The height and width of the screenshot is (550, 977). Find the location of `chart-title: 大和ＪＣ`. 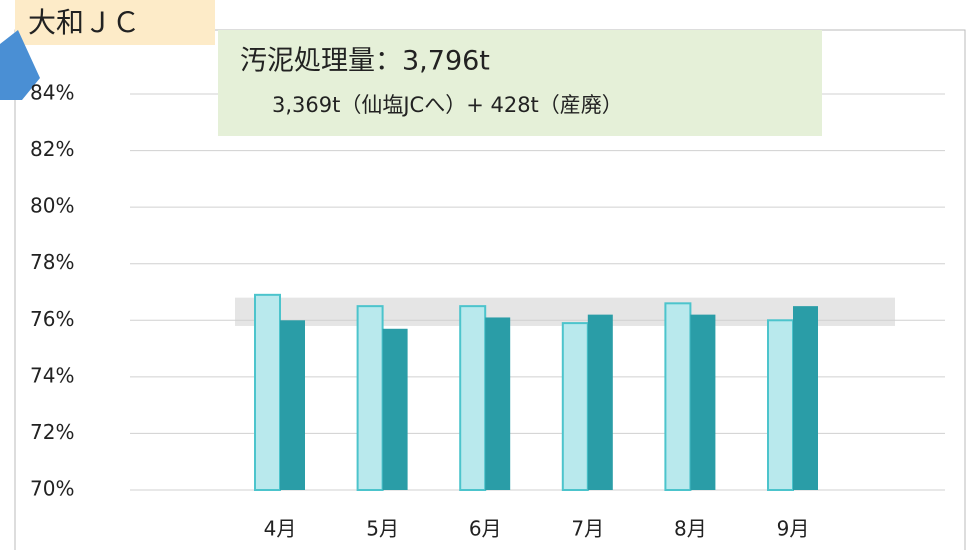

chart-title: 大和ＪＣ is located at coordinates (84, 22).